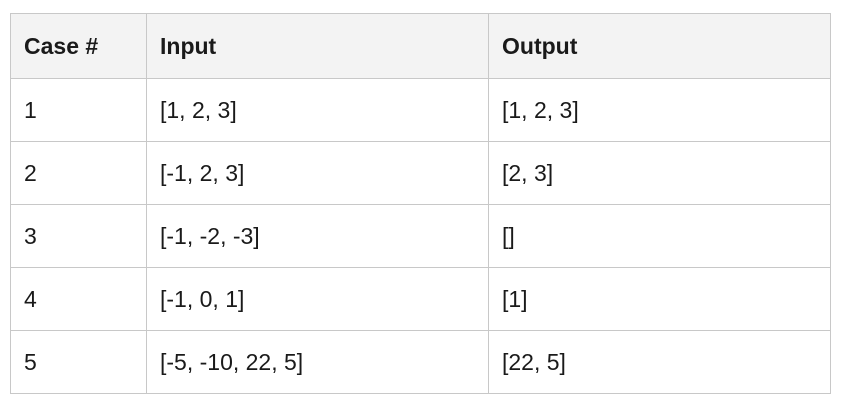  Describe the element at coordinates (78, 236) in the screenshot. I see `case-number-cell: 3` at that location.